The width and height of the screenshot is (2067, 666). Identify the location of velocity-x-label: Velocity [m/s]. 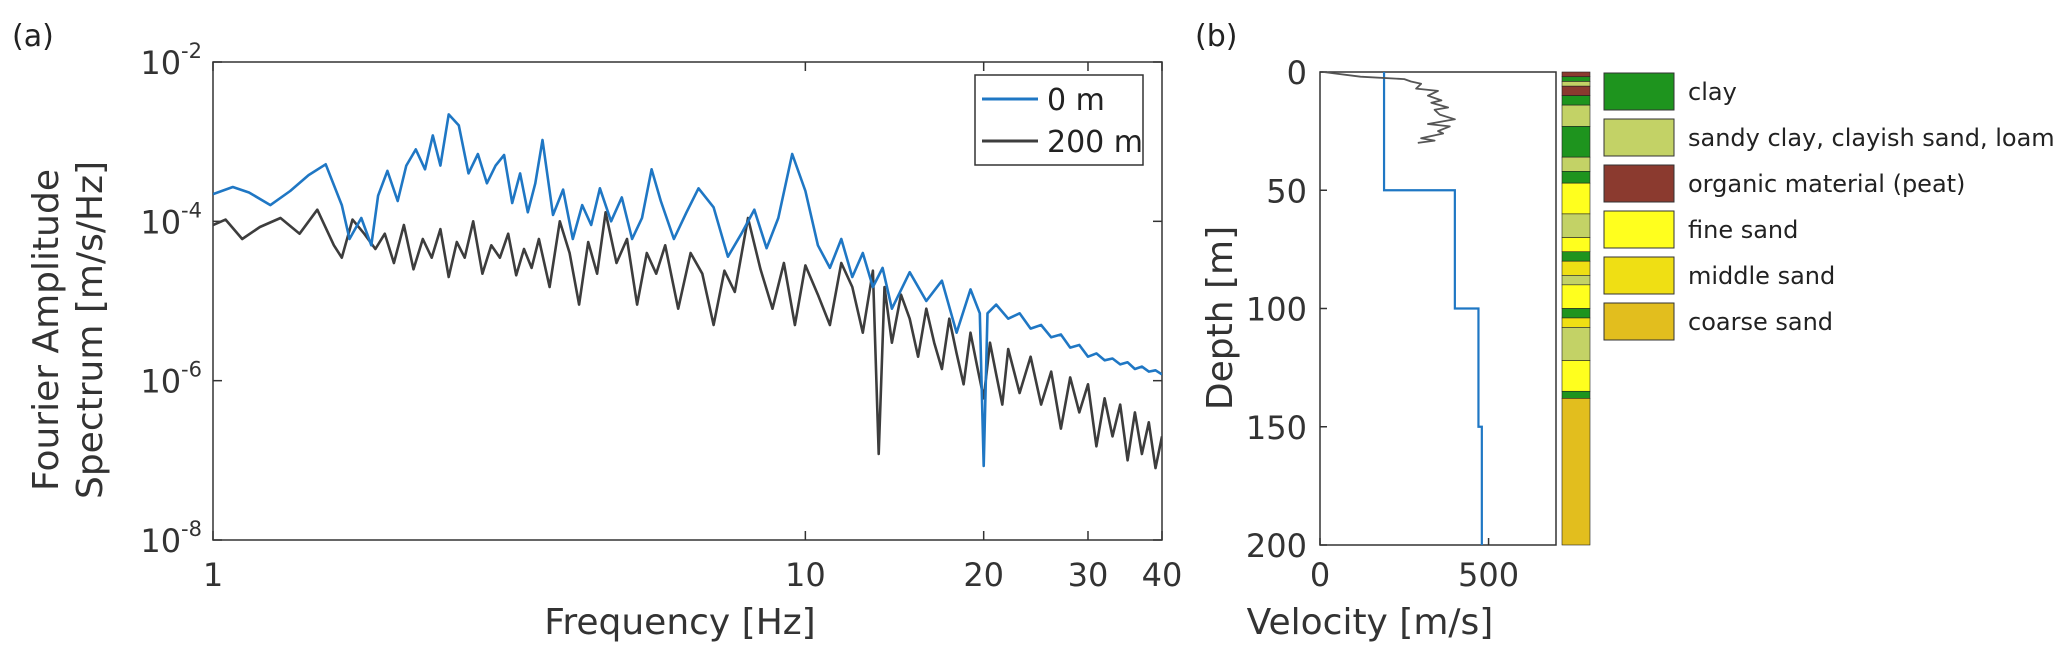
(1370, 622).